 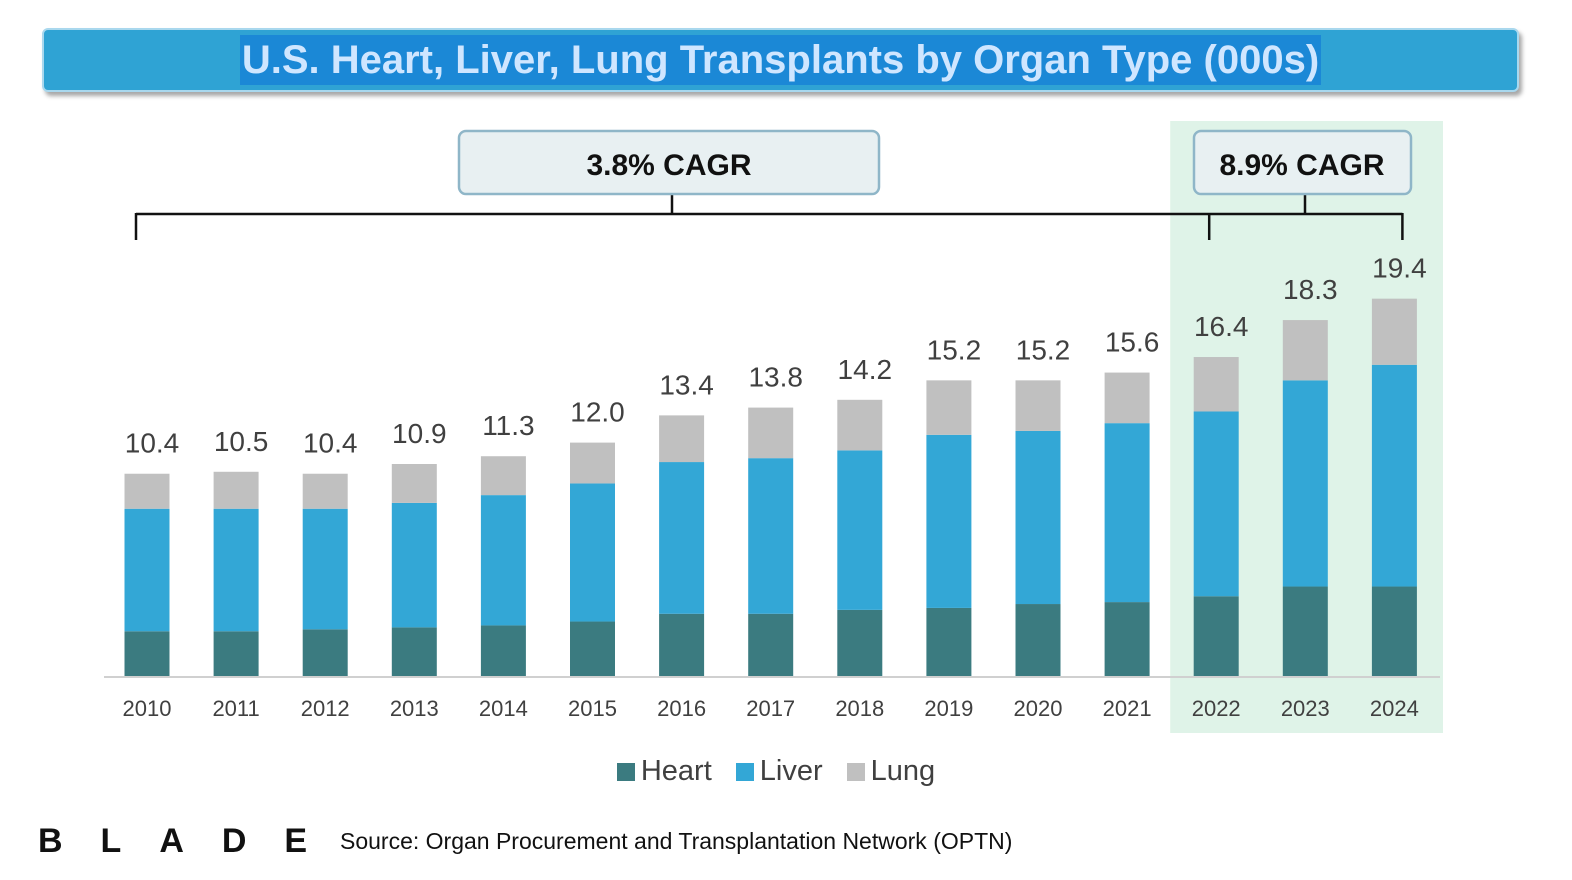 I want to click on bar-heart-2015, so click(x=592, y=648).